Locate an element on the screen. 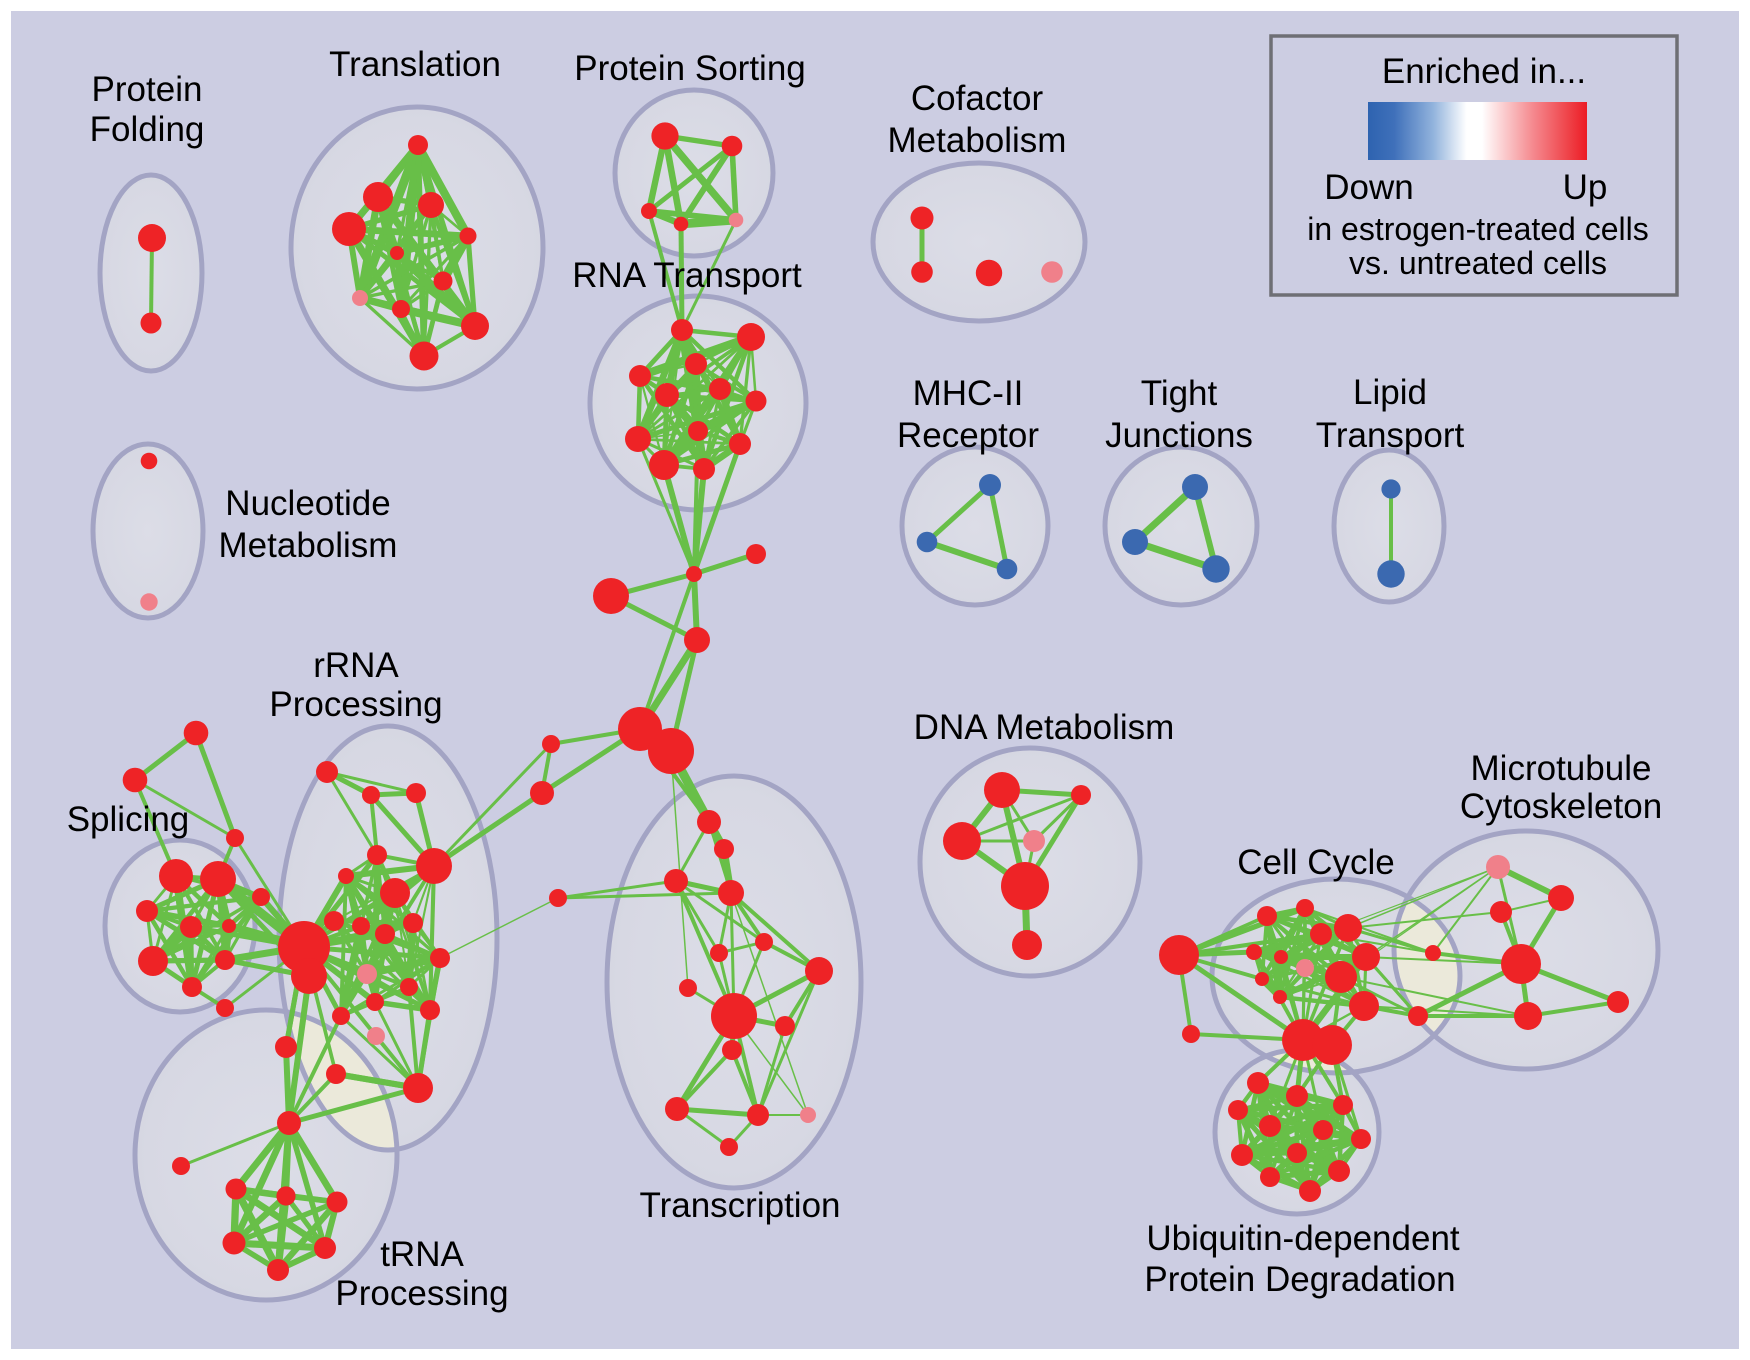 The image size is (1750, 1360). svg-text: Lipid is located at coordinates (1390, 392).